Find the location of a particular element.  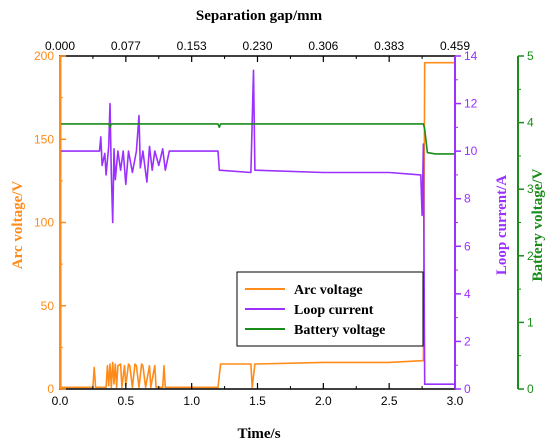

legend-label-arc-voltage: Arc voltage is located at coordinates (328, 290).